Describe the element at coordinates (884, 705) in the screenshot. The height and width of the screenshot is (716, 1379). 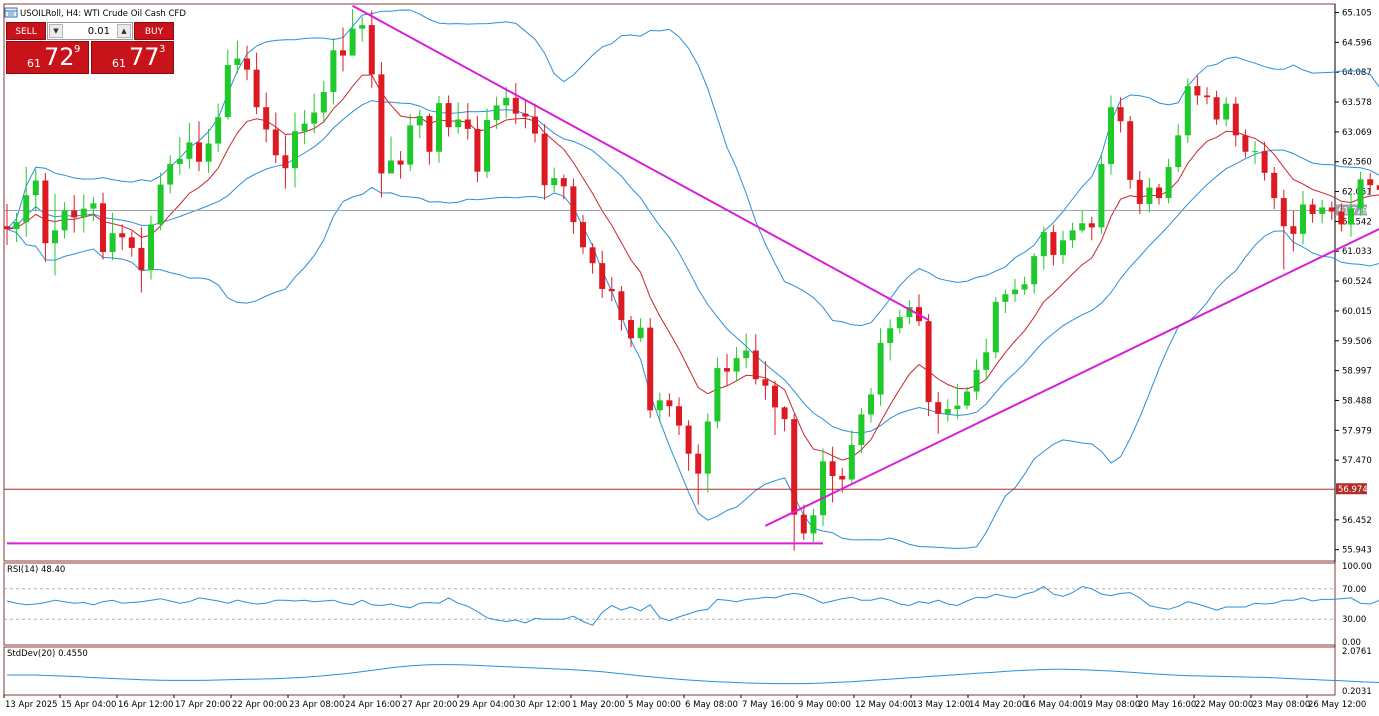
I see `time-tick-label: 12 May 04:00` at that location.